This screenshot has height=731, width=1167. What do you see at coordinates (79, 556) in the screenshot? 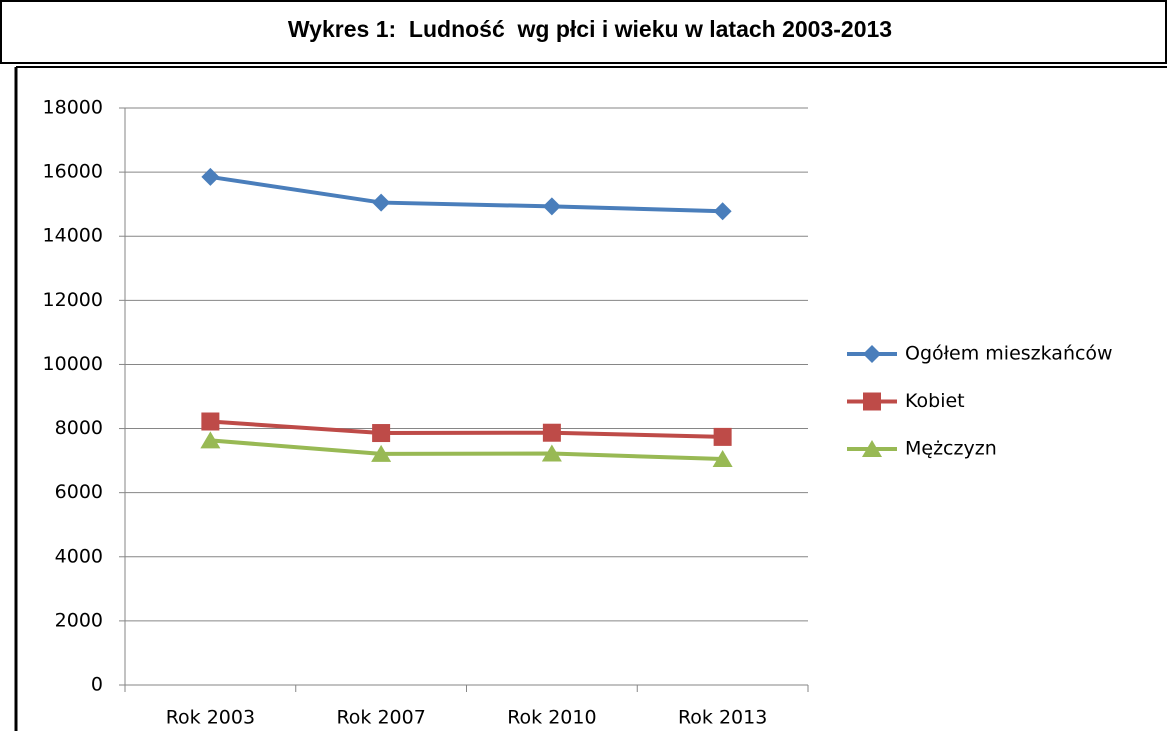
I see `y-tick-label: 4000` at bounding box center [79, 556].